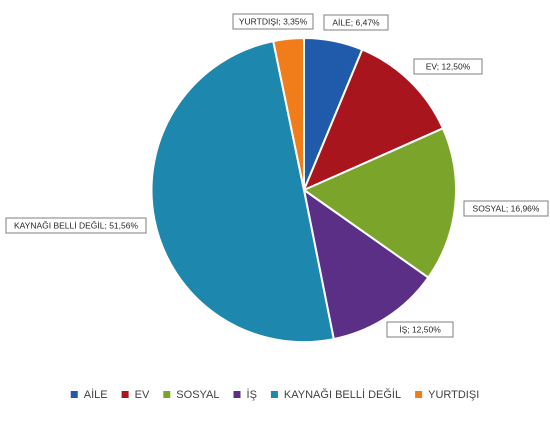 This screenshot has height=423, width=550. I want to click on legend-item-6: YURTDIŞI, so click(447, 395).